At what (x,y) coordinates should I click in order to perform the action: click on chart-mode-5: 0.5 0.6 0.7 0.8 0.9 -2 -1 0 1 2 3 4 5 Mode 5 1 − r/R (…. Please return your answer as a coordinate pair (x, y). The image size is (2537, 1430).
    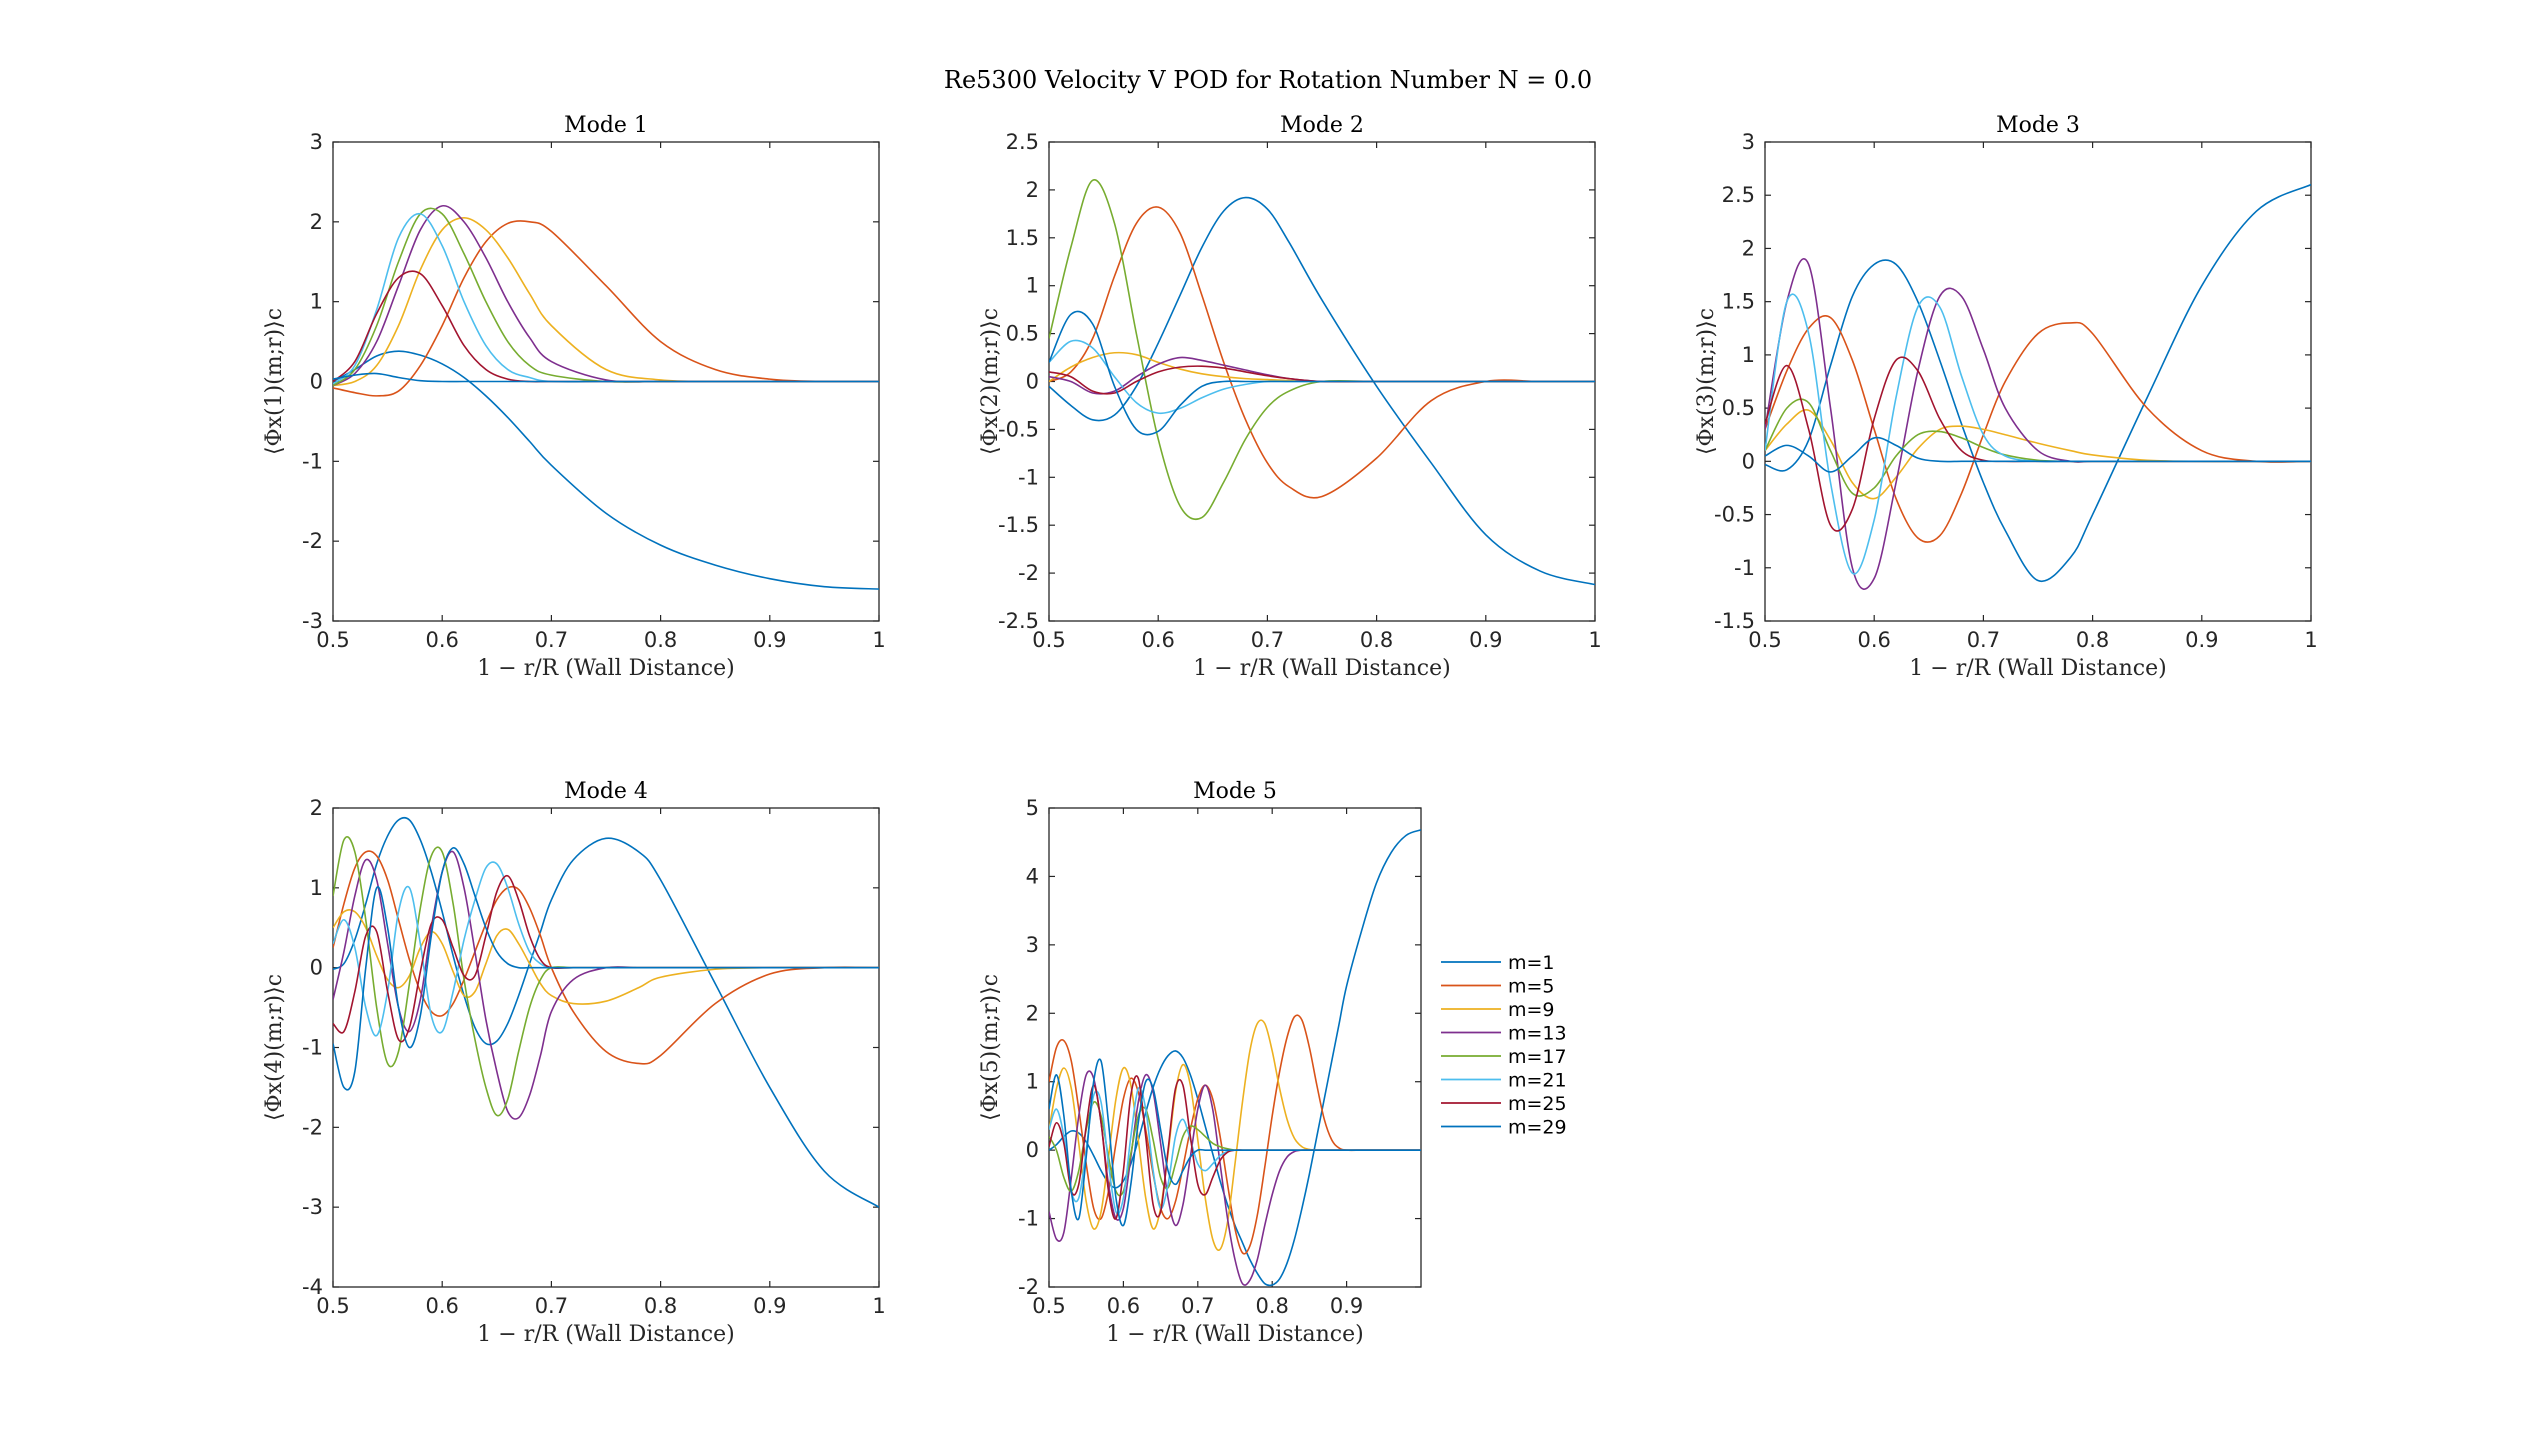
    Looking at the image, I should click on (1200, 1063).